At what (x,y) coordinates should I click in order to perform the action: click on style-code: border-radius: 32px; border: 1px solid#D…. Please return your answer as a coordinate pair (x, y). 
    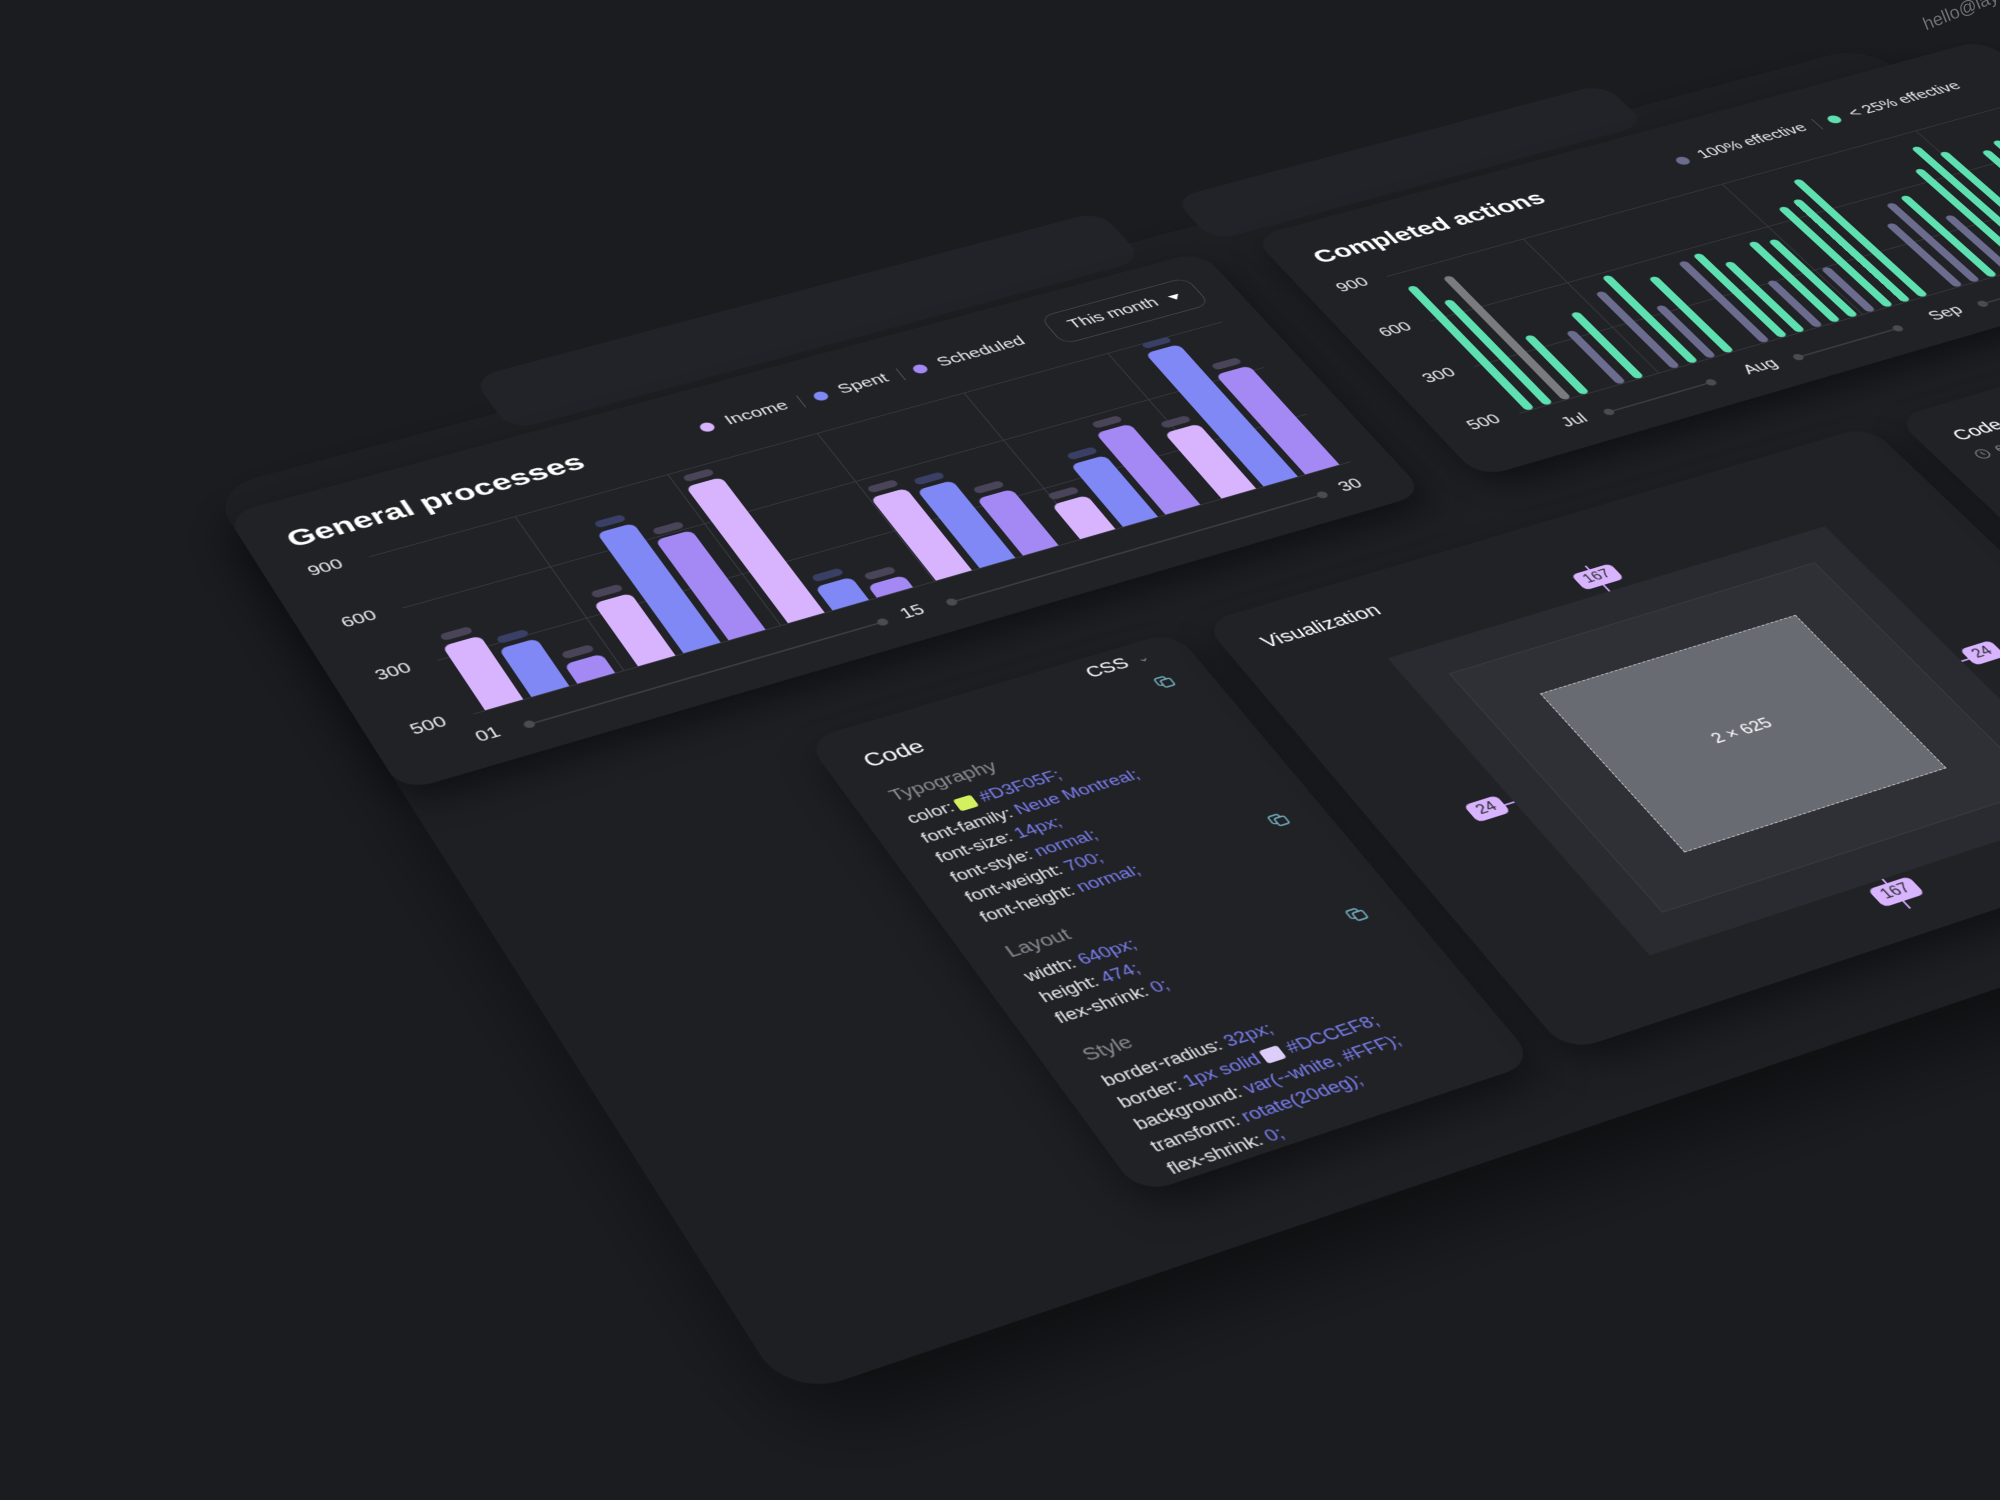
    Looking at the image, I should click on (1269, 1084).